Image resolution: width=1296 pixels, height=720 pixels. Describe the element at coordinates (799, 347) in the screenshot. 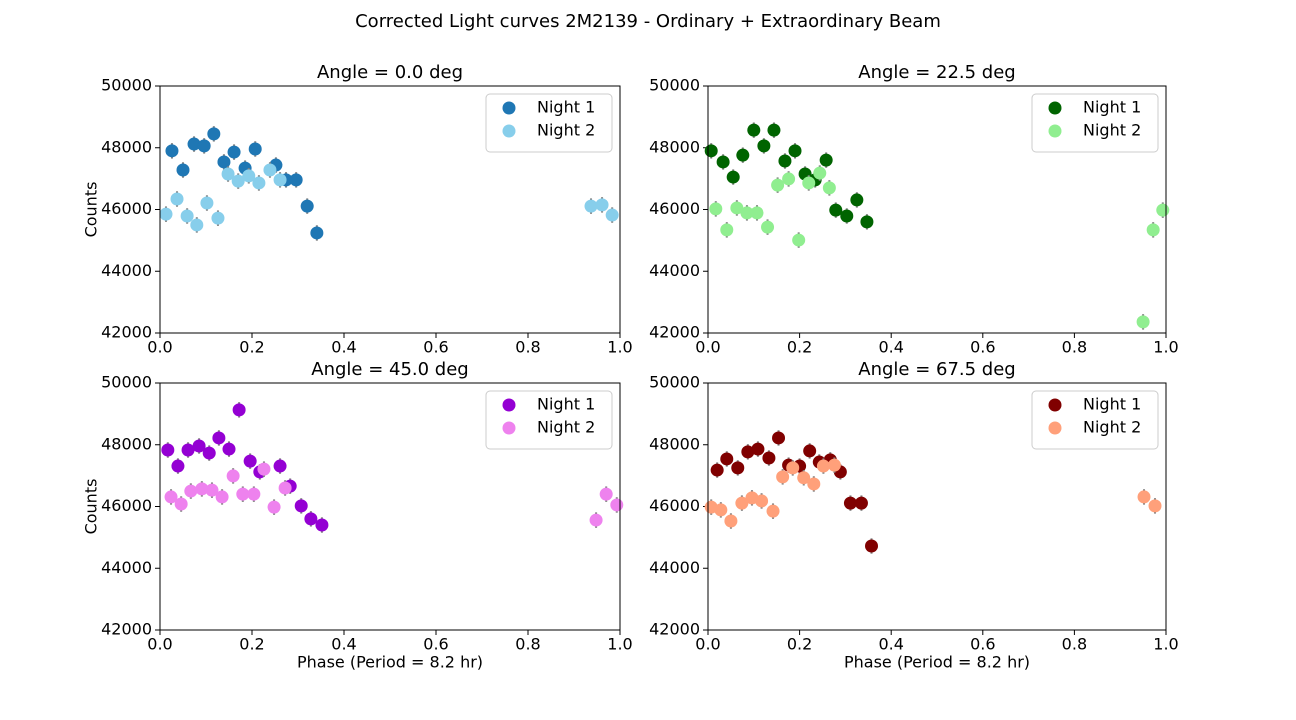

I see `x-tick-label: 0.2` at that location.